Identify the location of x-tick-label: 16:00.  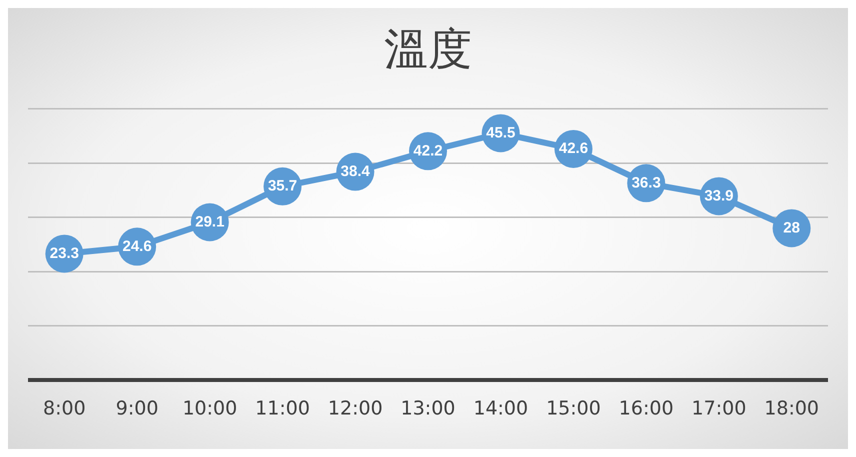
(646, 409).